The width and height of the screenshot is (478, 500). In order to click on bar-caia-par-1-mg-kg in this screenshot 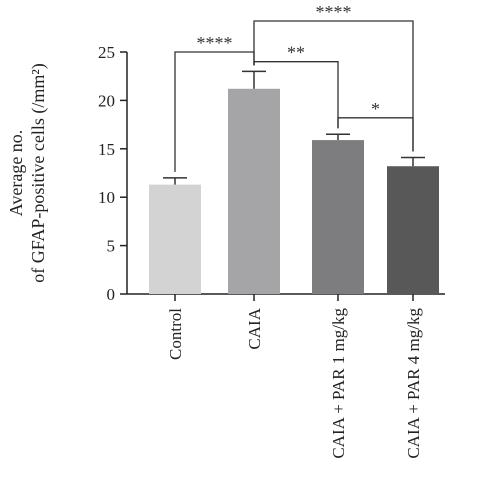, I will do `click(338, 217)`.